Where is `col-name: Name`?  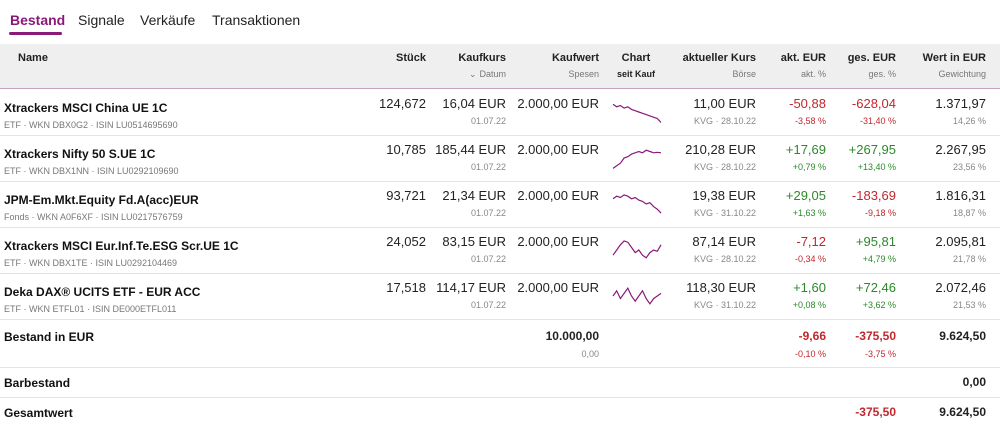 col-name: Name is located at coordinates (33, 58).